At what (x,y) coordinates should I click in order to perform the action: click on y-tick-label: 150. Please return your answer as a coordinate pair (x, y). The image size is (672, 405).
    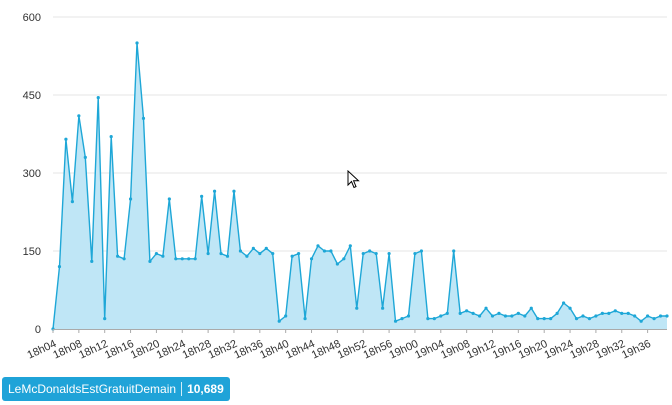
    Looking at the image, I should click on (32, 252).